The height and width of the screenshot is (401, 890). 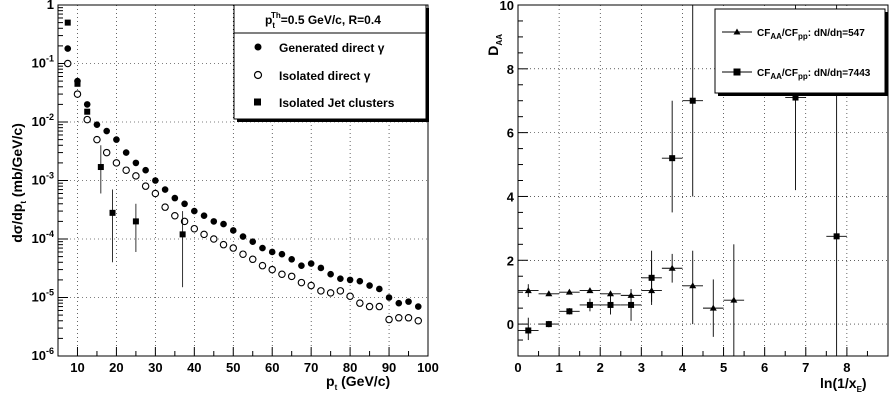 What do you see at coordinates (43, 354) in the screenshot?
I see `left-y-tick-label: 10⁻⁶` at bounding box center [43, 354].